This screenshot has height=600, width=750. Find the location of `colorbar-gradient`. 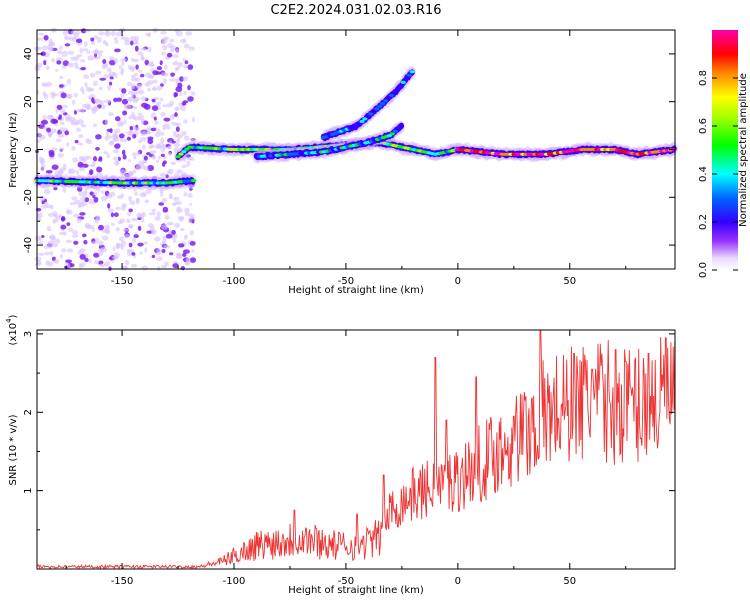

colorbar-gradient is located at coordinates (725, 150).